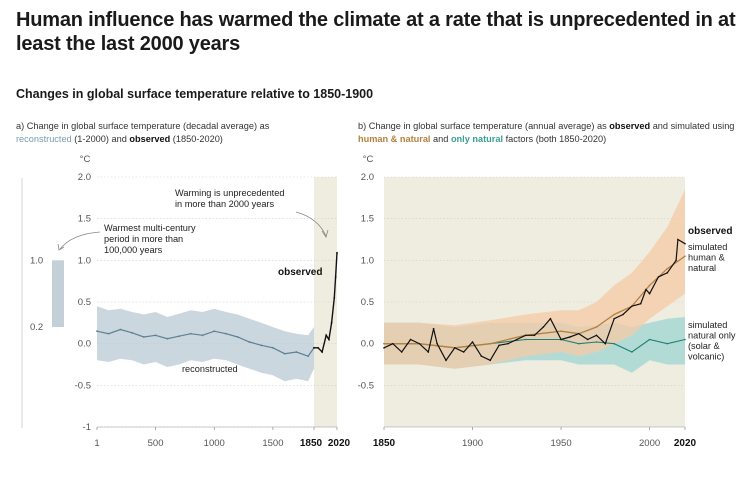 The width and height of the screenshot is (748, 498). Describe the element at coordinates (472, 443) in the screenshot. I see `panel-b-xtick-label: 1900` at that location.